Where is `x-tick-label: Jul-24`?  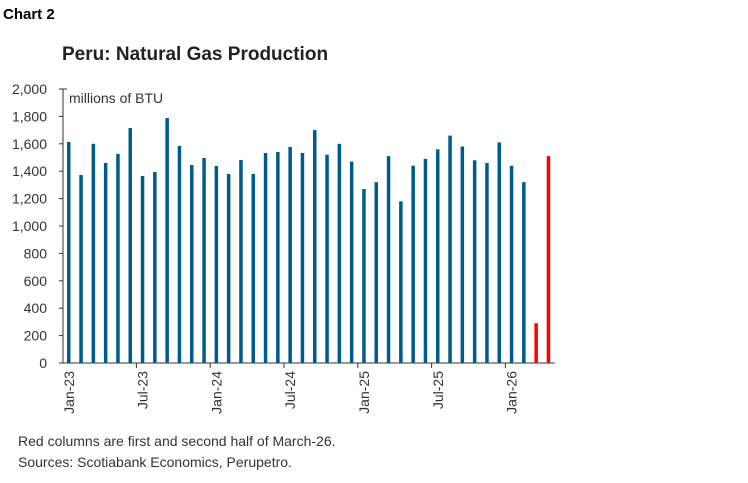 x-tick-label: Jul-24 is located at coordinates (290, 390).